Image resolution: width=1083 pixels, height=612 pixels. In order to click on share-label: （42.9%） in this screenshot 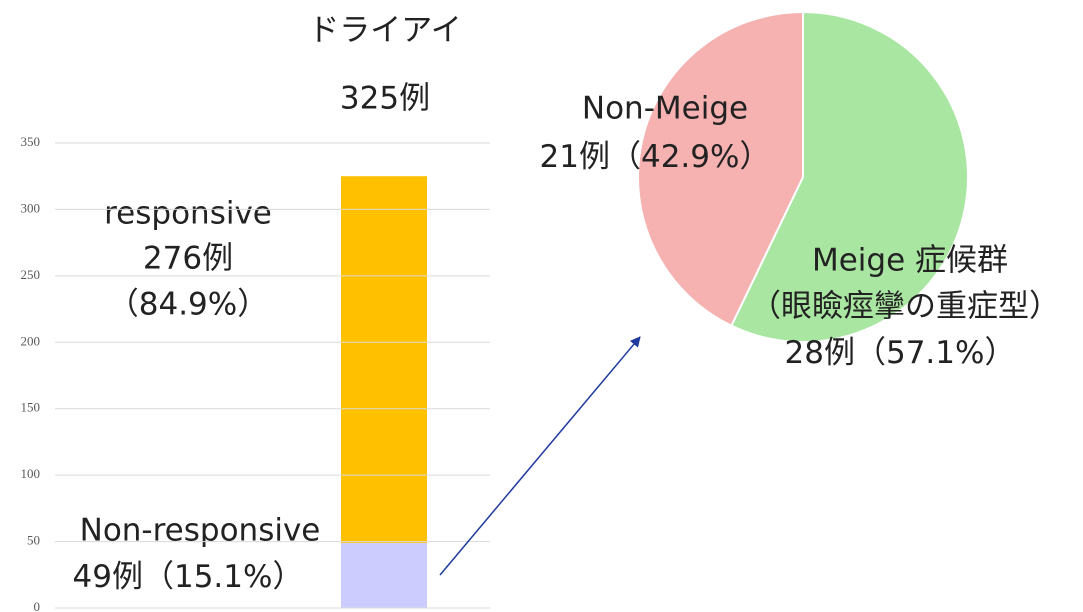, I will do `click(690, 157)`.